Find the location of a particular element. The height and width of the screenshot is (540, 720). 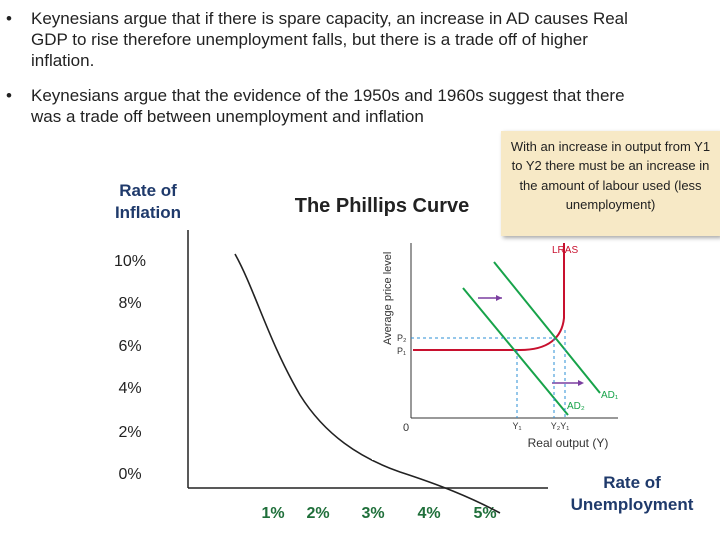

x-tick-4: 4% is located at coordinates (428, 513).